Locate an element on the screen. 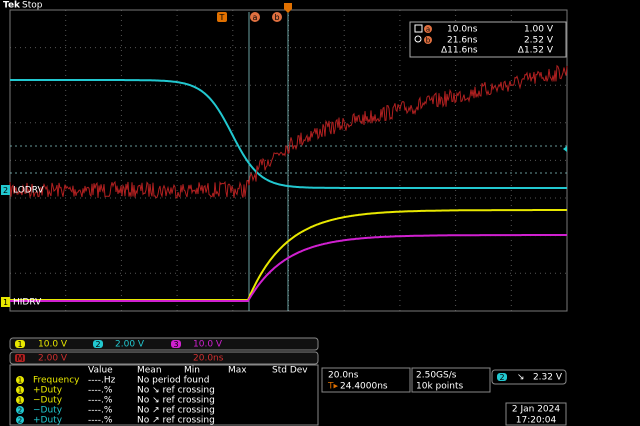  sample-rate: 2.50GS/s is located at coordinates (436, 376).